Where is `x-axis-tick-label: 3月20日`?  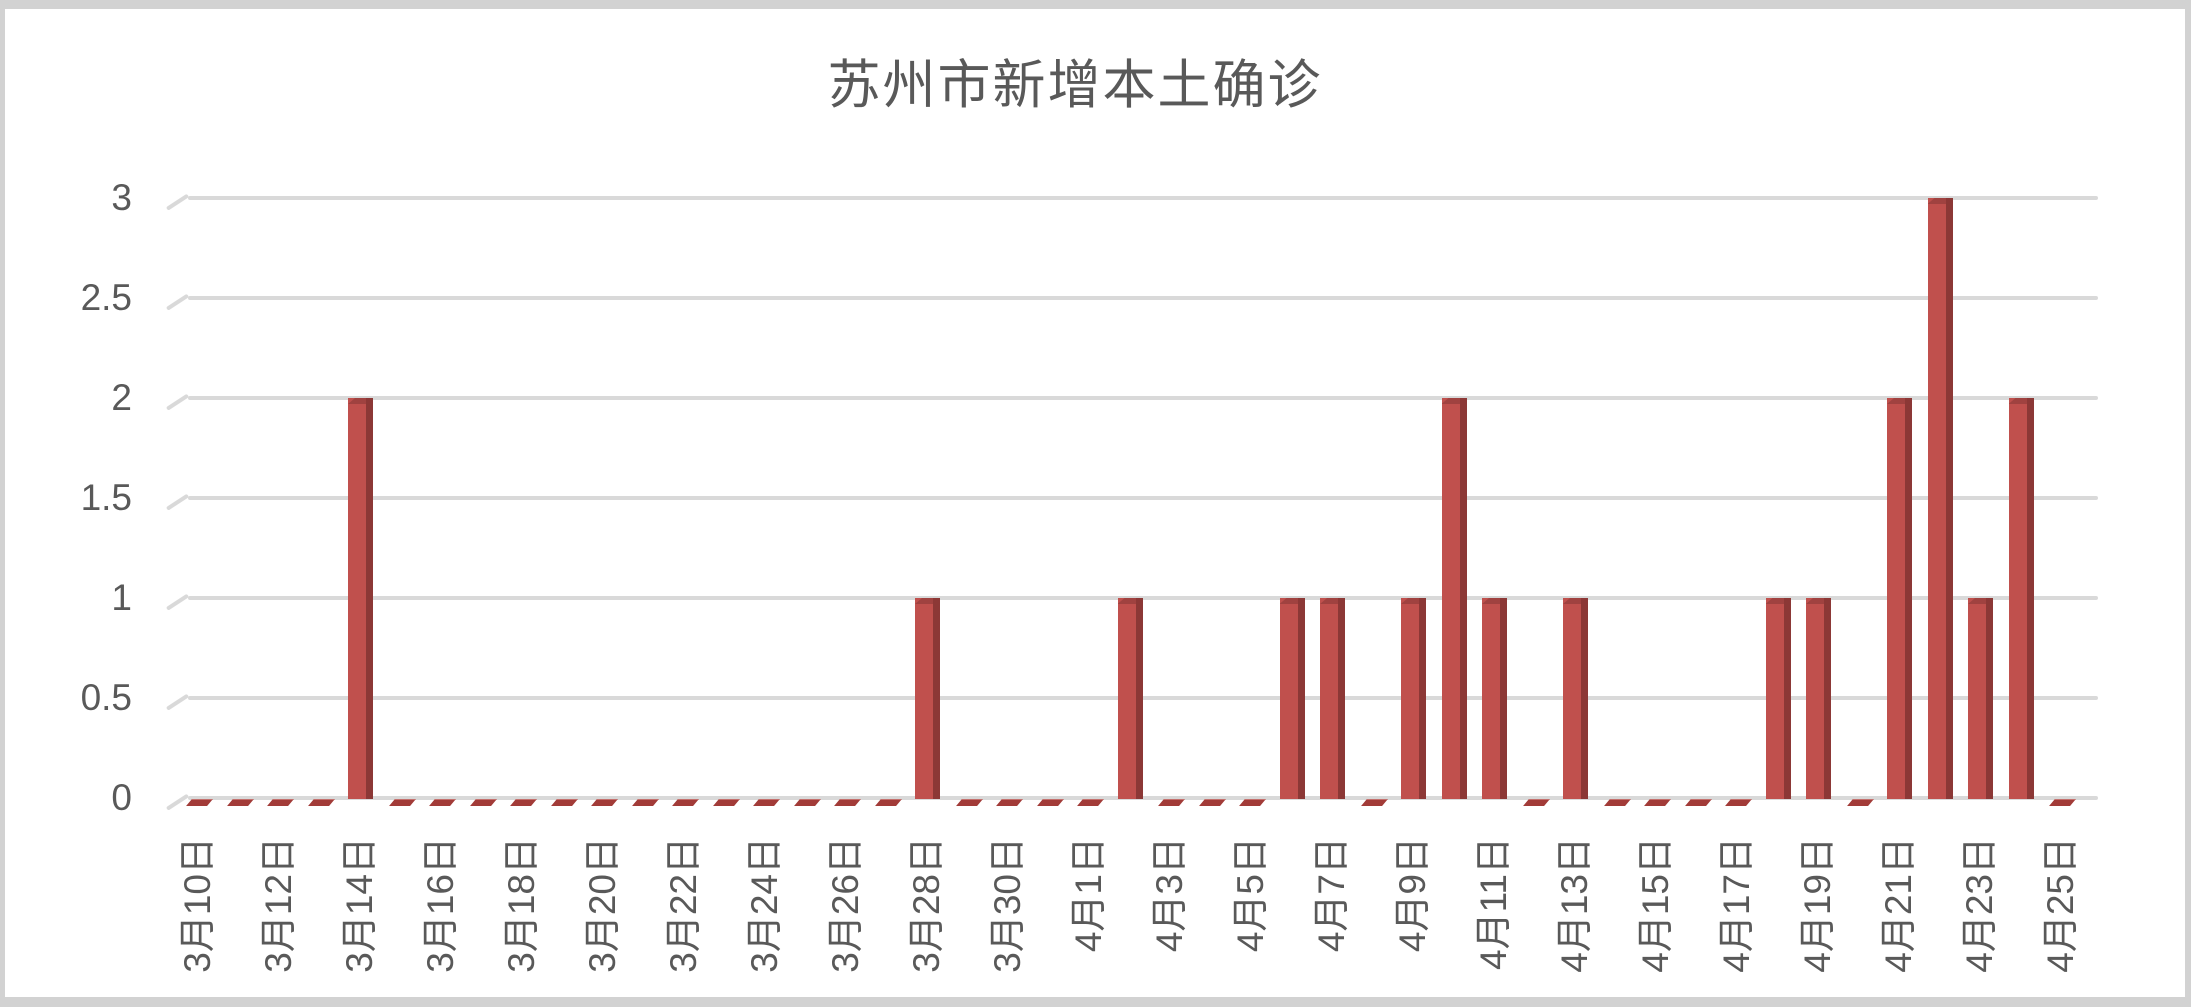 x-axis-tick-label: 3月20日 is located at coordinates (602, 905).